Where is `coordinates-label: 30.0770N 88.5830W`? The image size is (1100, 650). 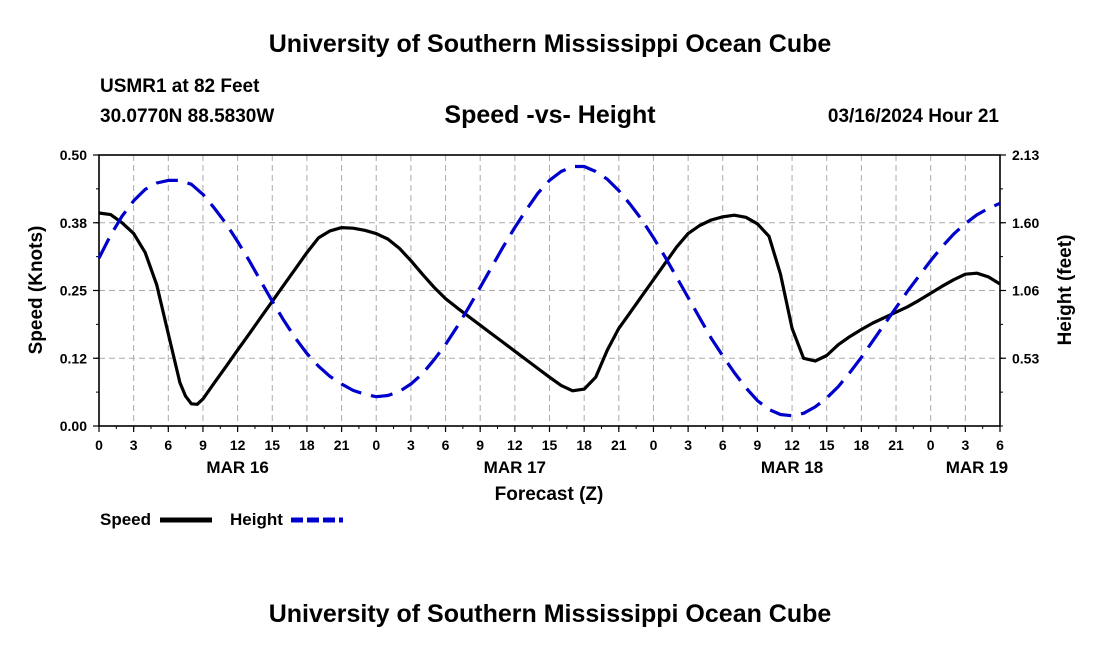 coordinates-label: 30.0770N 88.5830W is located at coordinates (187, 116).